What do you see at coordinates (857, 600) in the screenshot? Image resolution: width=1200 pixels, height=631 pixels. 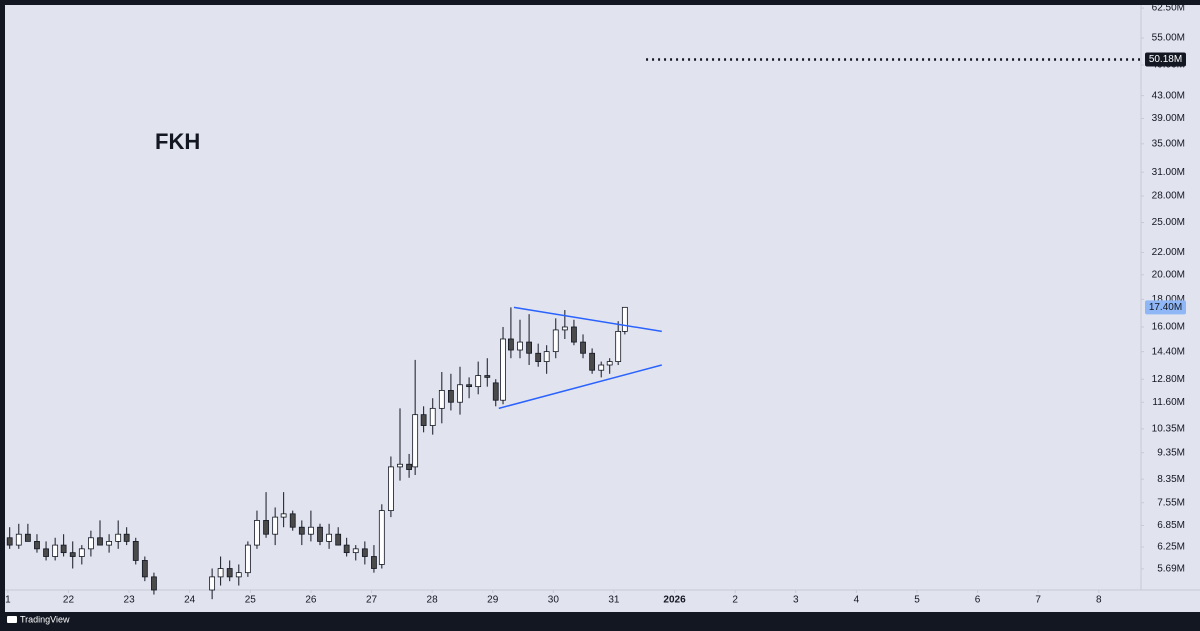 I see `x-tick-label: 4` at bounding box center [857, 600].